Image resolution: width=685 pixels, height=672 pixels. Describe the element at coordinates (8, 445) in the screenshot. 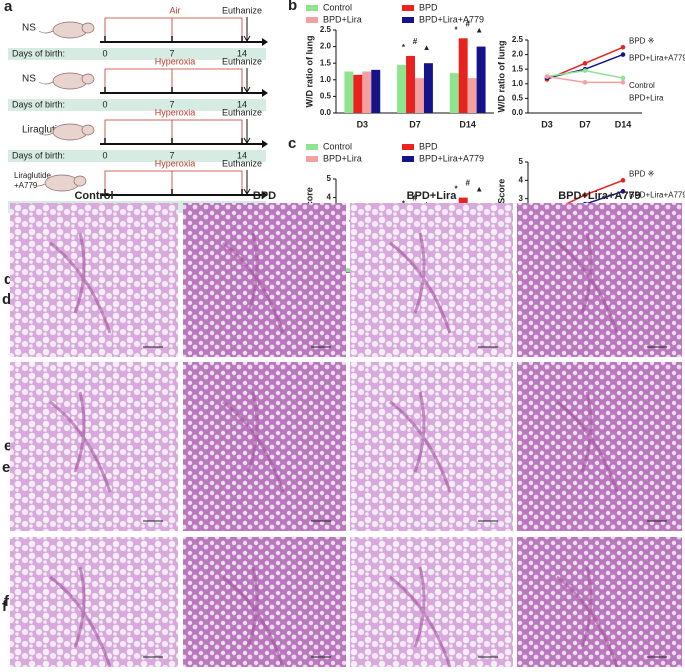

I see `row-label: e` at that location.